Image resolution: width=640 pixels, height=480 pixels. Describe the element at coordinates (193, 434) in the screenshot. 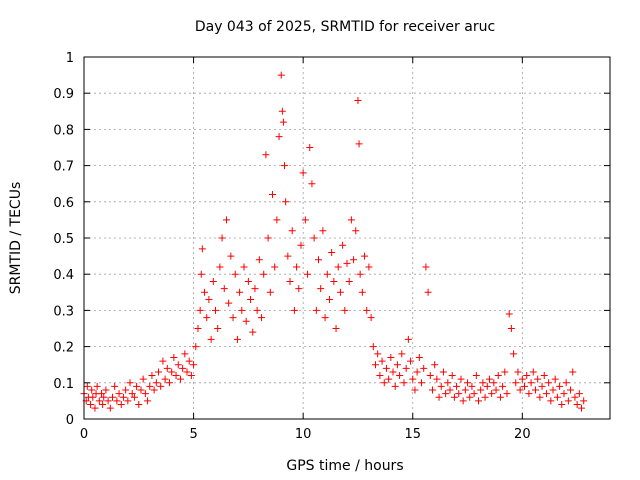

I see `x-tick-label: 5` at that location.